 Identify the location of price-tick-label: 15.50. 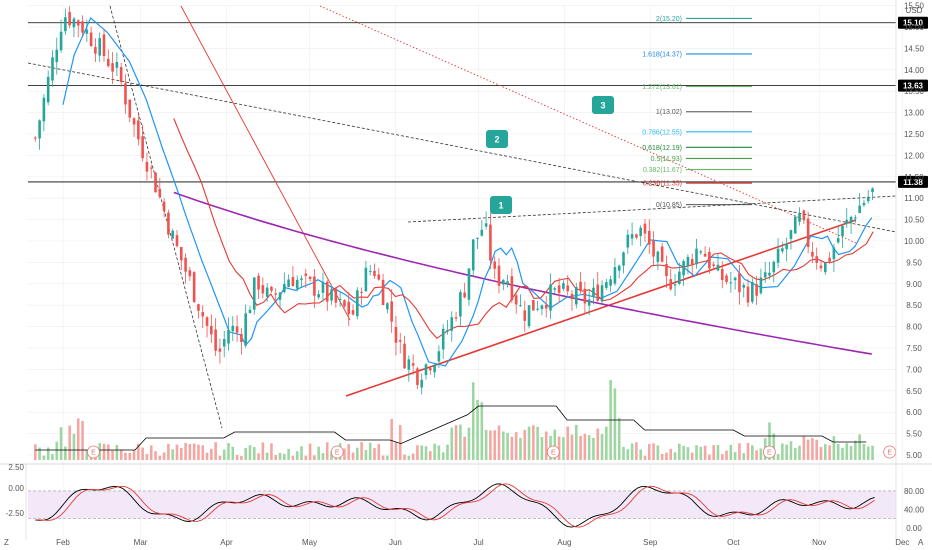
(914, 6).